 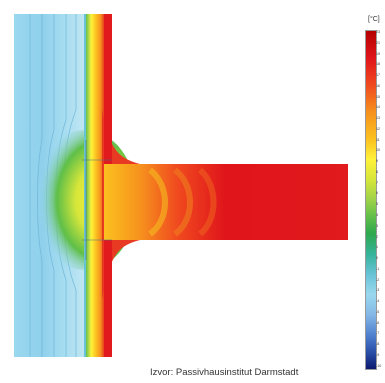 What do you see at coordinates (371, 200) in the screenshot?
I see `temperature-color-scale` at bounding box center [371, 200].